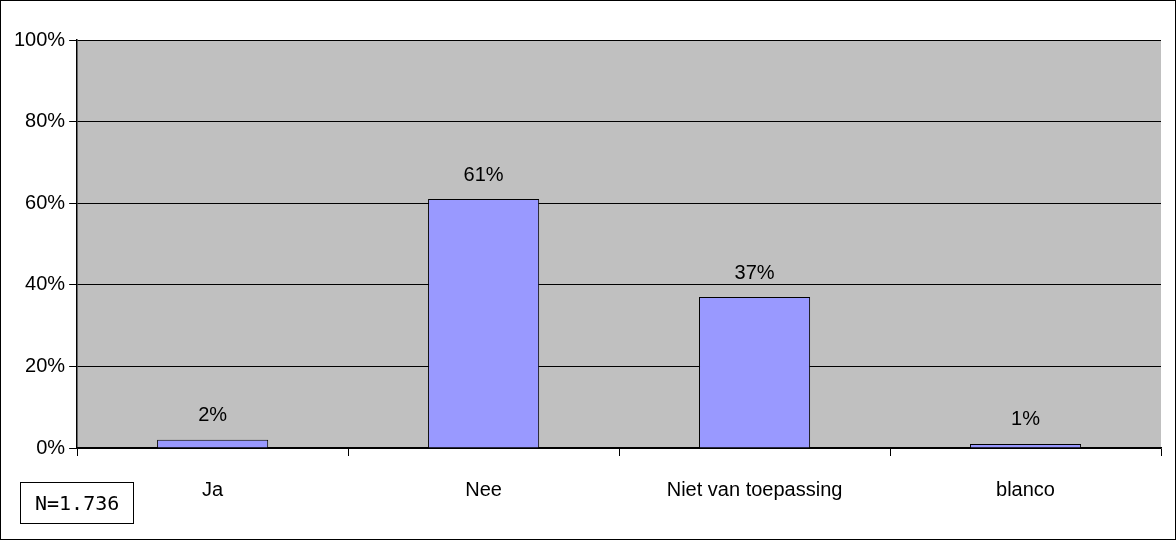 This screenshot has width=1176, height=540. What do you see at coordinates (40, 38) in the screenshot?
I see `y-tick-label: 100%` at bounding box center [40, 38].